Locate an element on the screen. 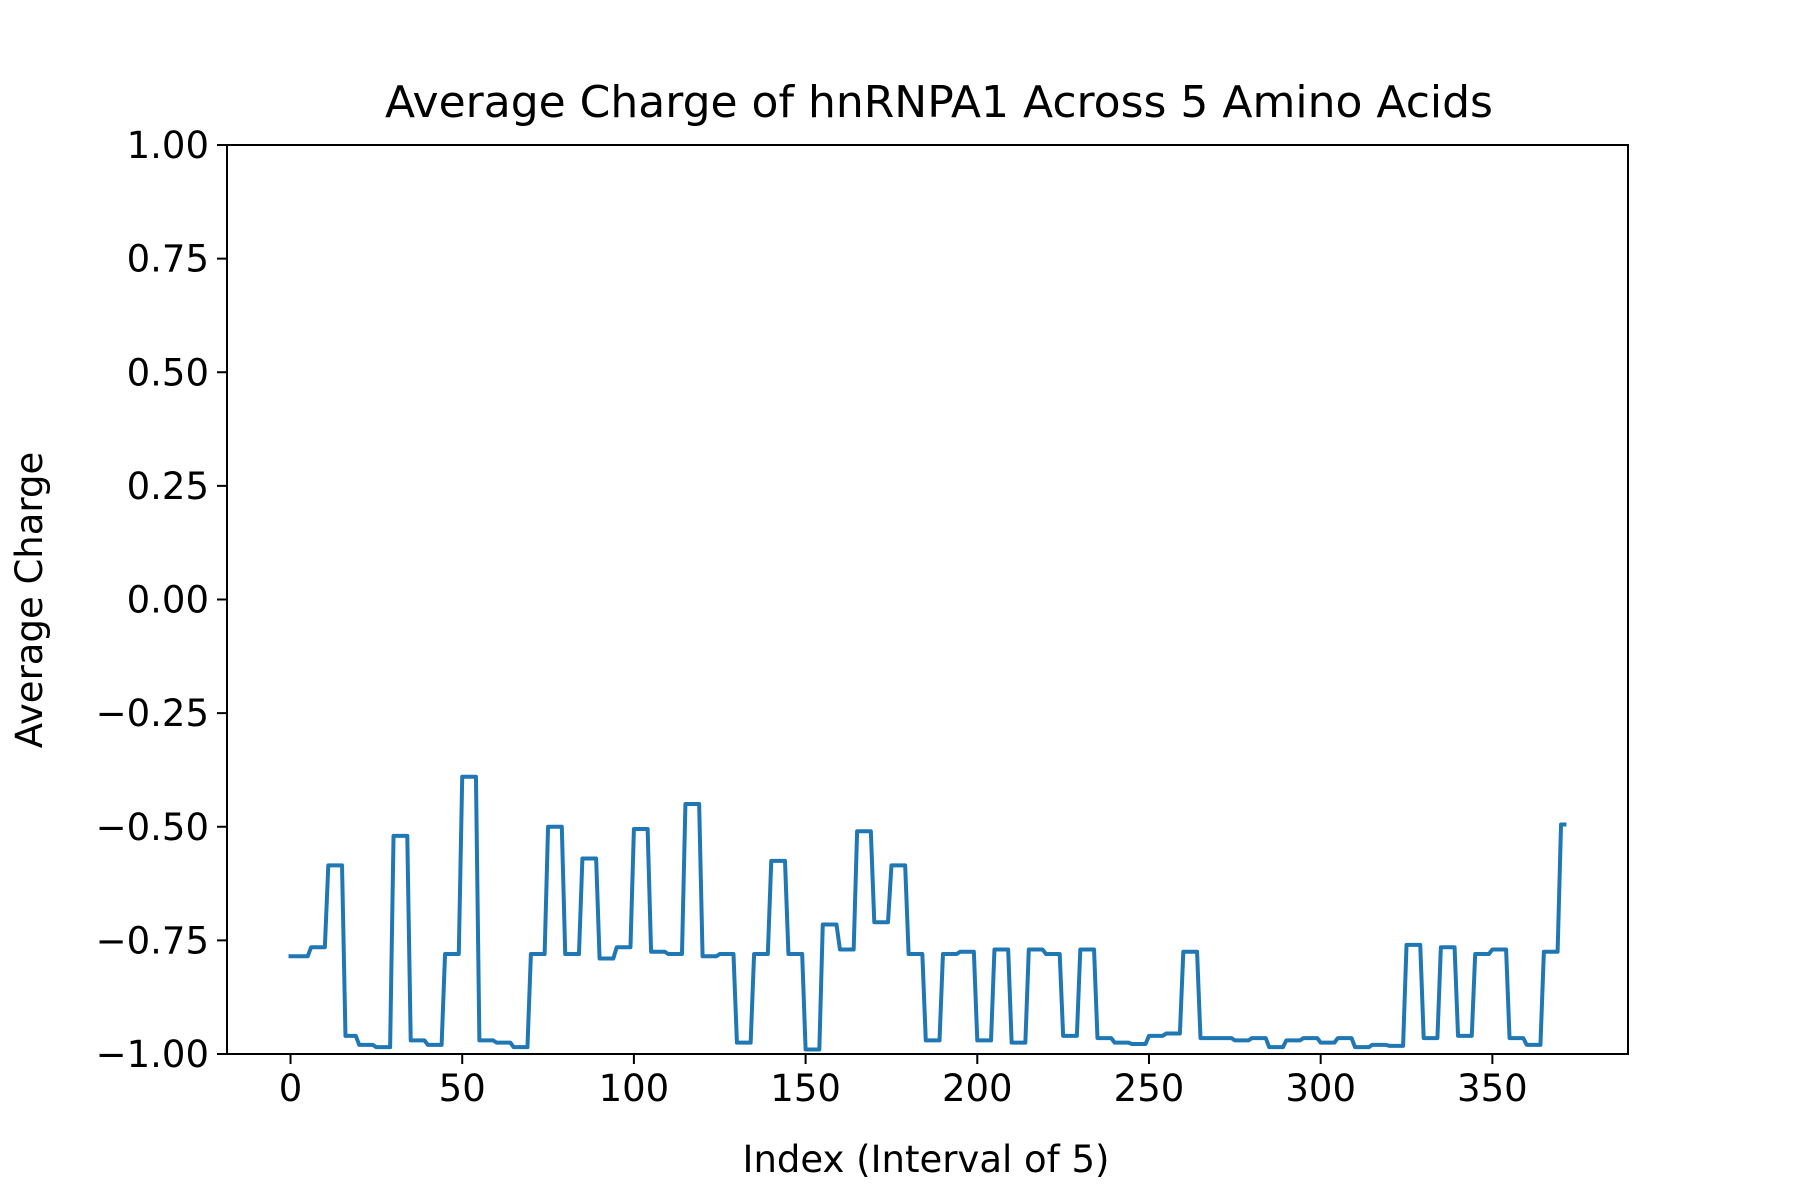 This screenshot has height=1200, width=1800. x-tick-label: 150 is located at coordinates (805, 1088).